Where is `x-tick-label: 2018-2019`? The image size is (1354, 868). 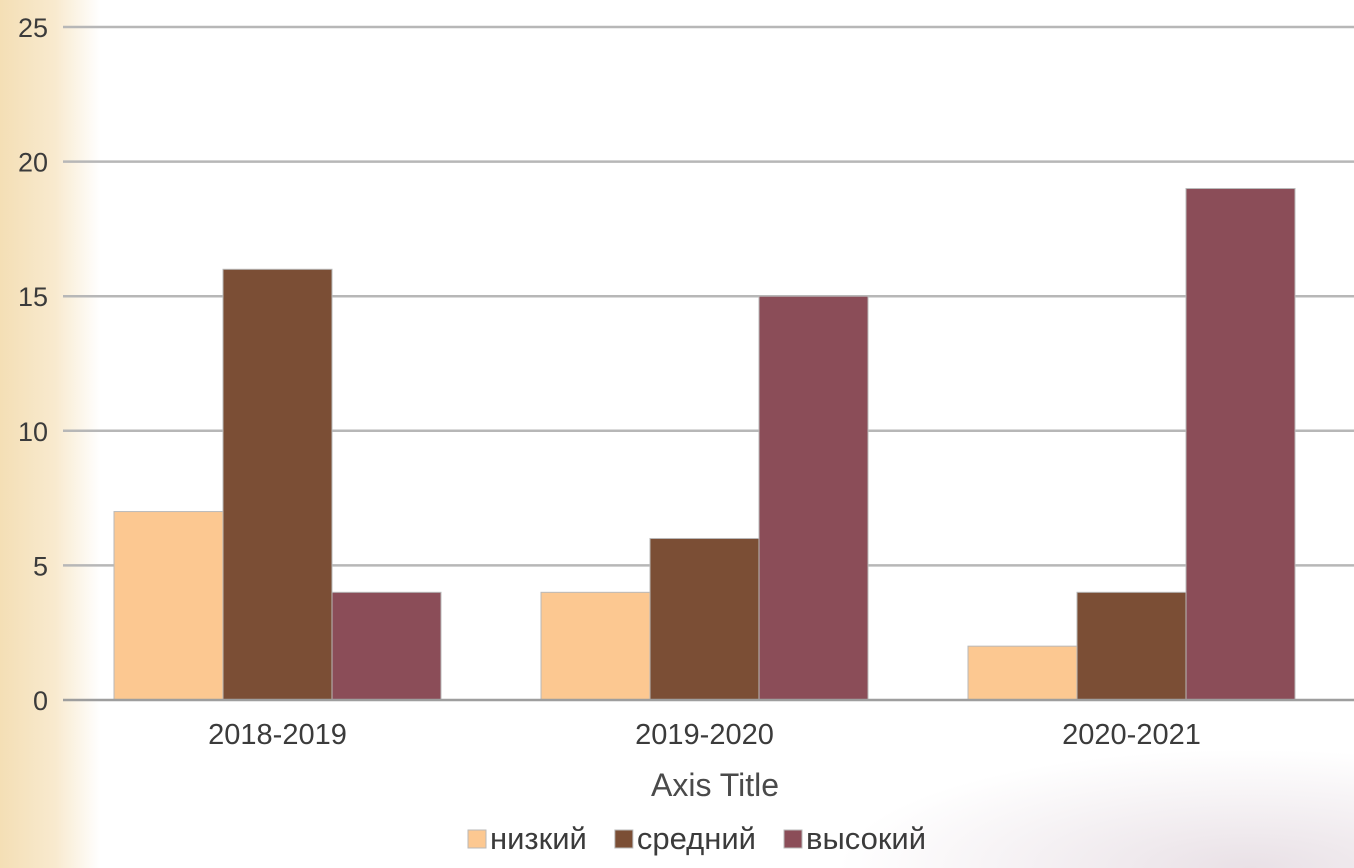 x-tick-label: 2018-2019 is located at coordinates (277, 735).